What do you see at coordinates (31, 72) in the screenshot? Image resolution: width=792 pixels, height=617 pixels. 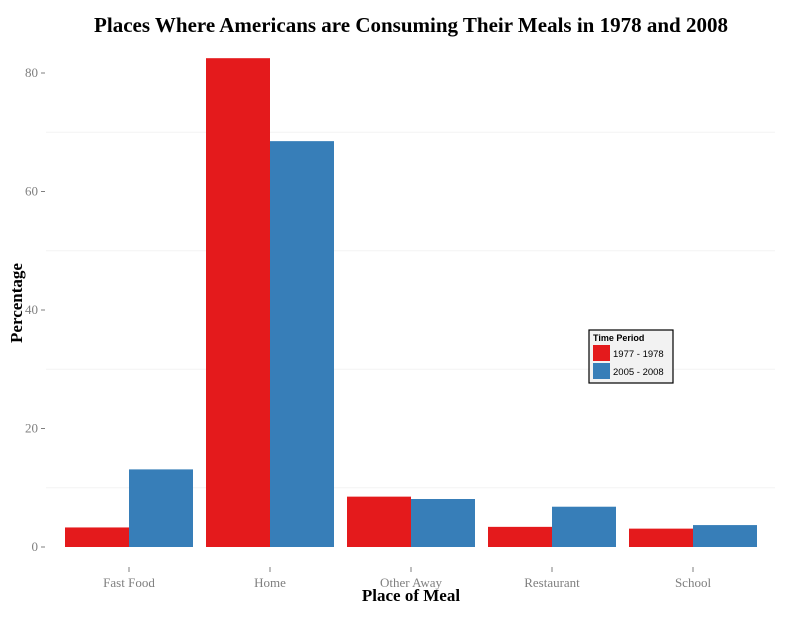 I see `y-tick-label: 80` at bounding box center [31, 72].